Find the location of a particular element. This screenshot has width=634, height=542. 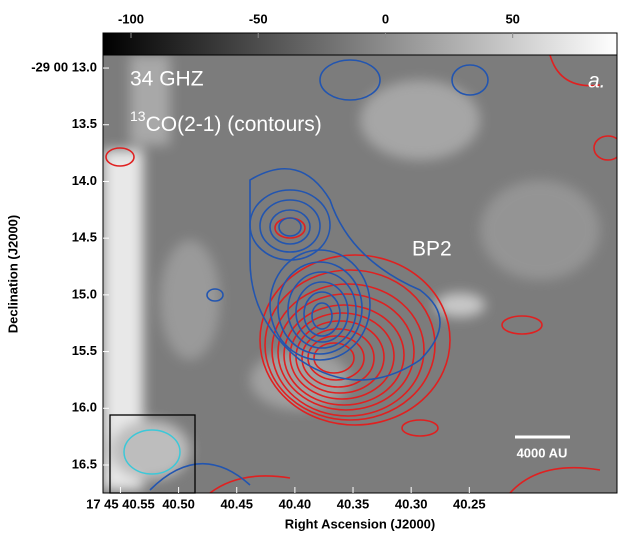

beam-box is located at coordinates (152, 454).